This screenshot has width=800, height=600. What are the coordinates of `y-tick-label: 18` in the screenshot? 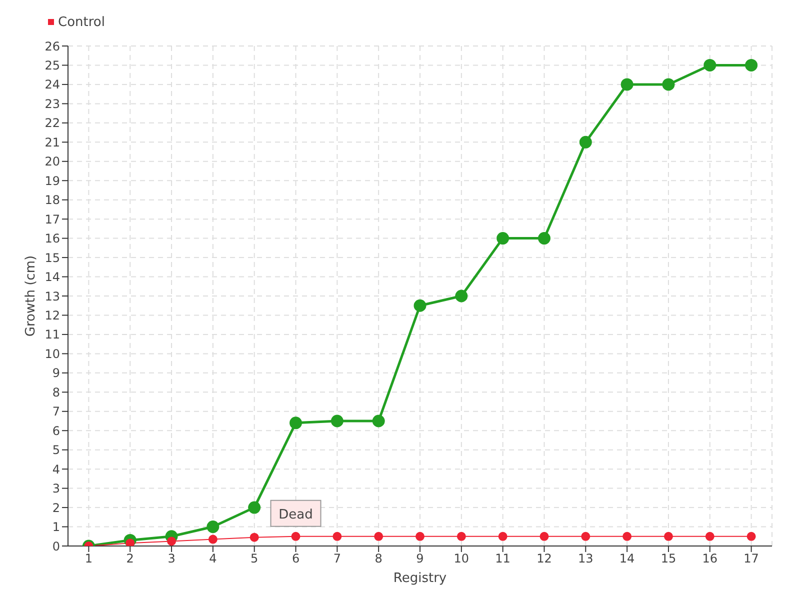 It's located at (52, 200).